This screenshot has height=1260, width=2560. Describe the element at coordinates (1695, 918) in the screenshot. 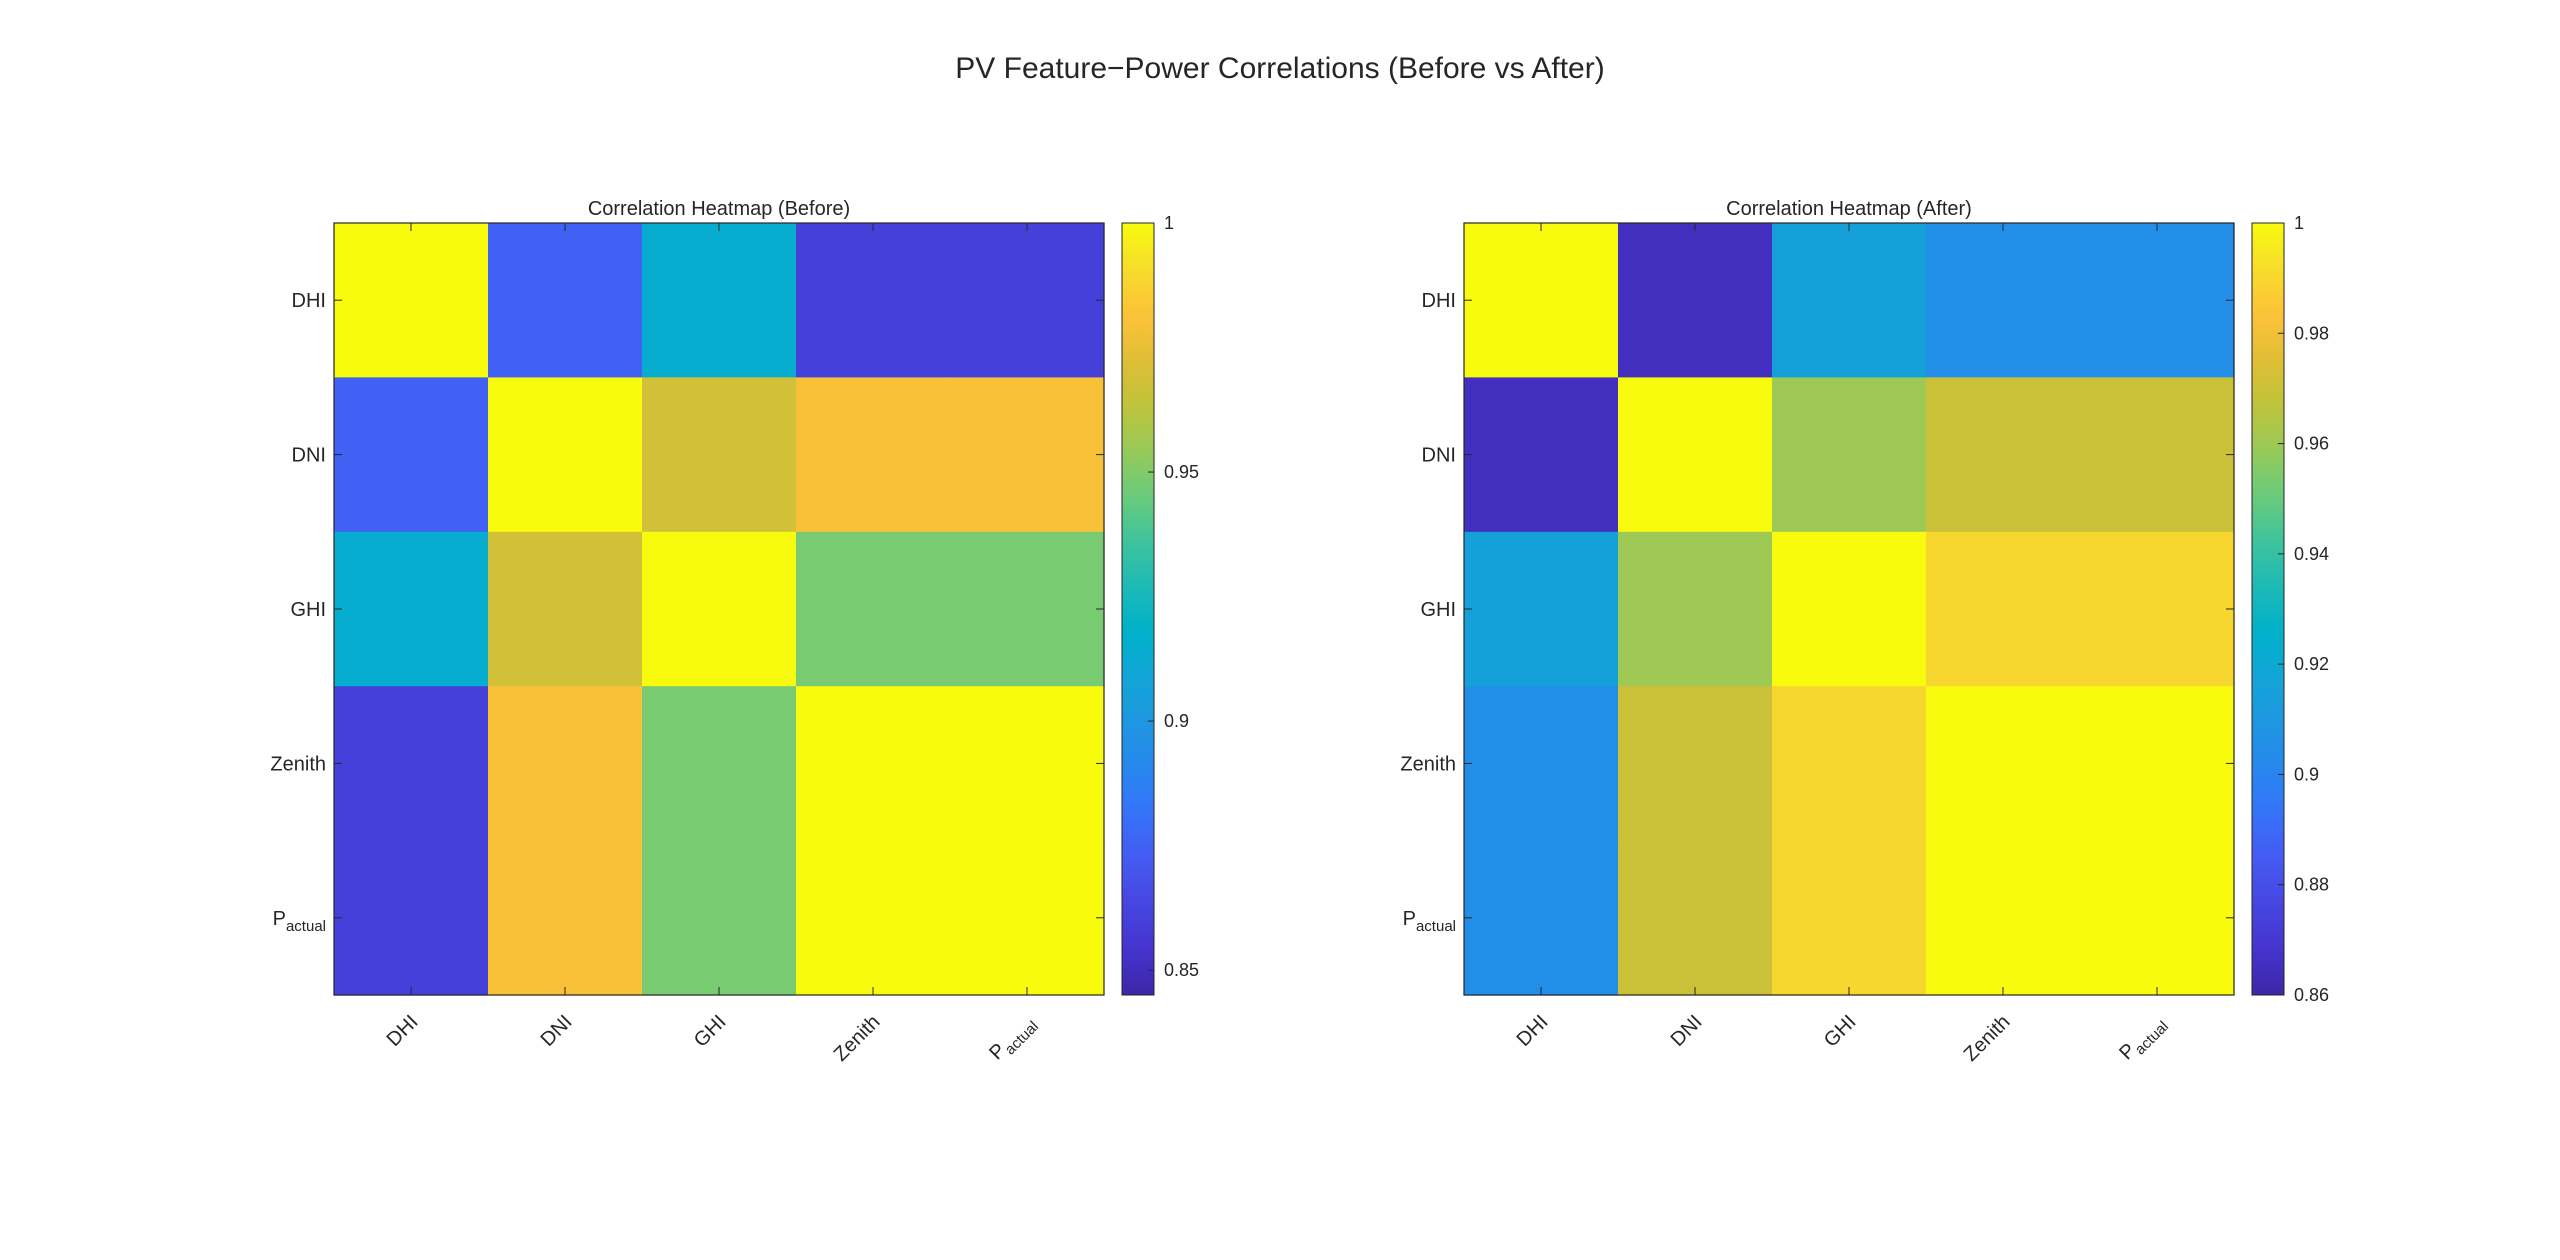

I see `cell-after-p-actual-dni` at that location.